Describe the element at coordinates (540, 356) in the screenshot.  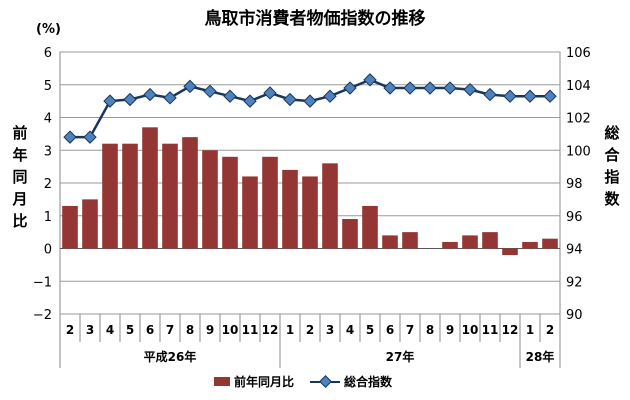
I see `x-year-label: 28年` at that location.